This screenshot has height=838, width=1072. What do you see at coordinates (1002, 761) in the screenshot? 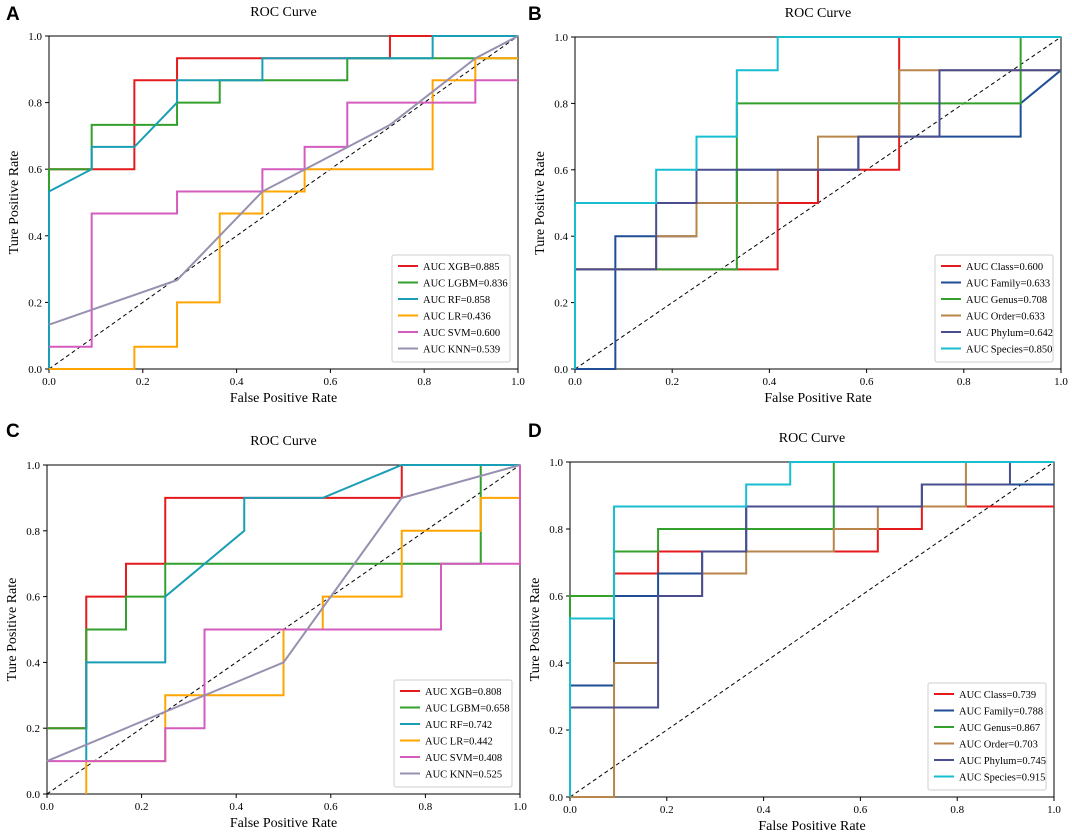
I see `legend-label: AUC Phylum=0.745` at bounding box center [1002, 761].